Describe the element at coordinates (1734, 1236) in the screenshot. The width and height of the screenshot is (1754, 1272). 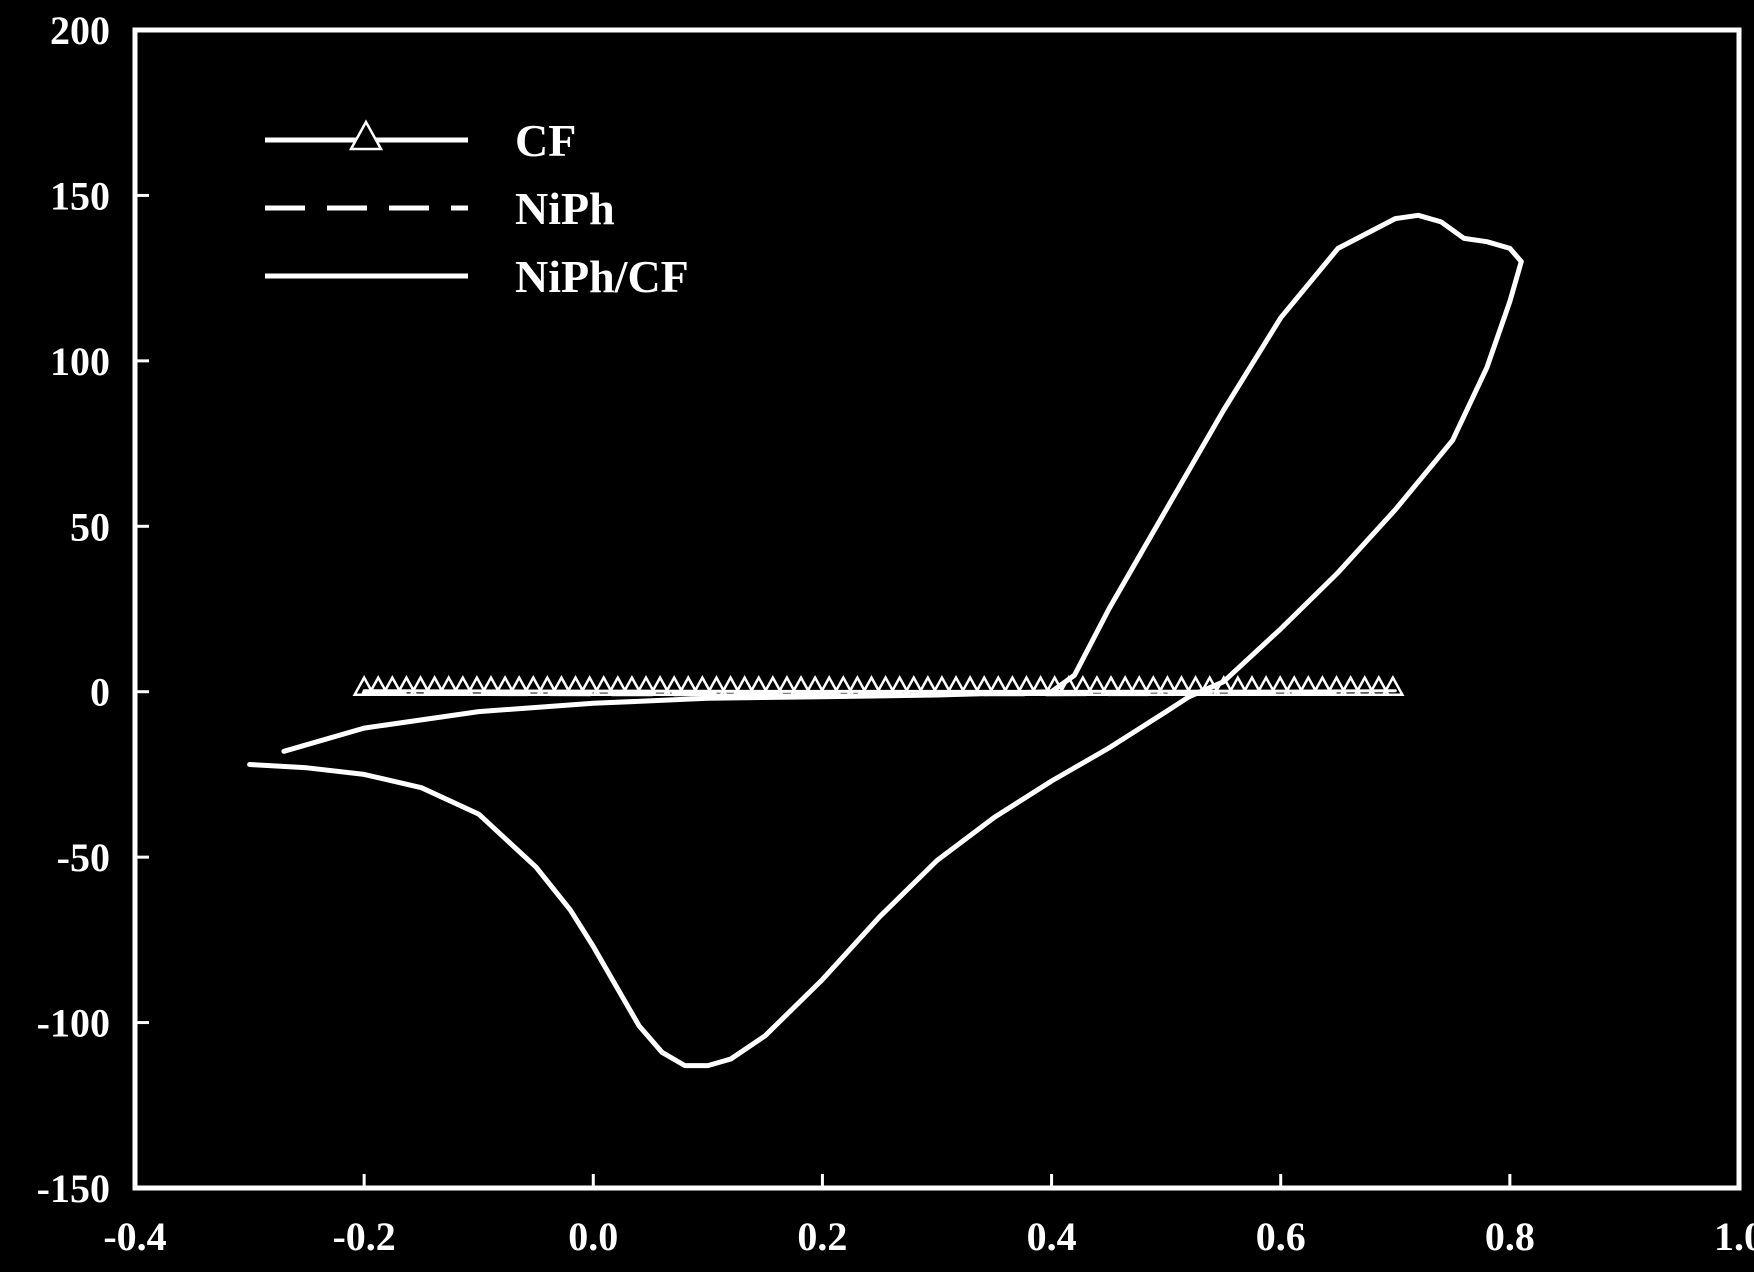
I see `x-tick-label: 1.0` at that location.